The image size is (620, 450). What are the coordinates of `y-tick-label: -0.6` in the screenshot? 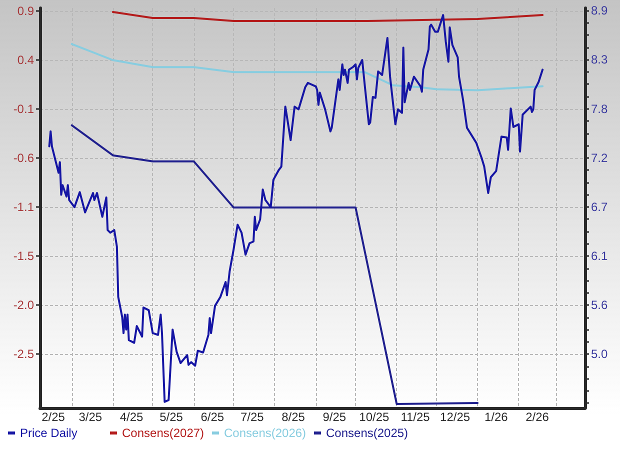 It's located at (23, 158).